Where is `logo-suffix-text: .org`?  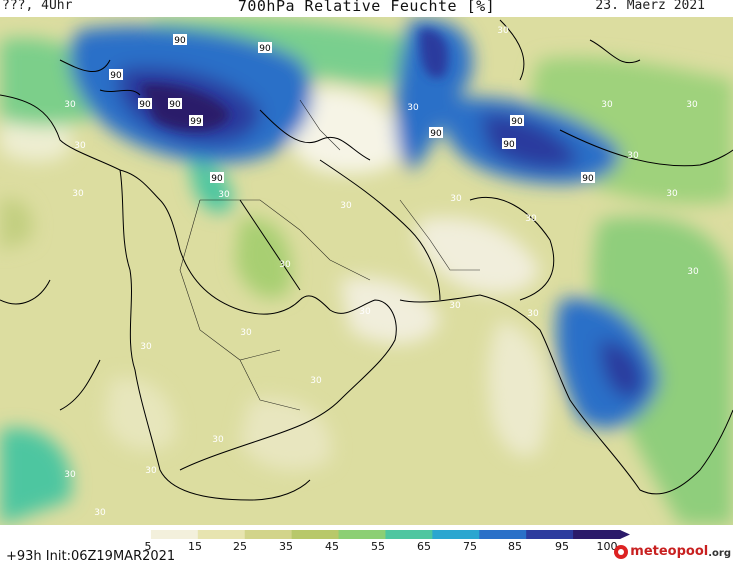 logo-suffix-text: .org is located at coordinates (719, 553).